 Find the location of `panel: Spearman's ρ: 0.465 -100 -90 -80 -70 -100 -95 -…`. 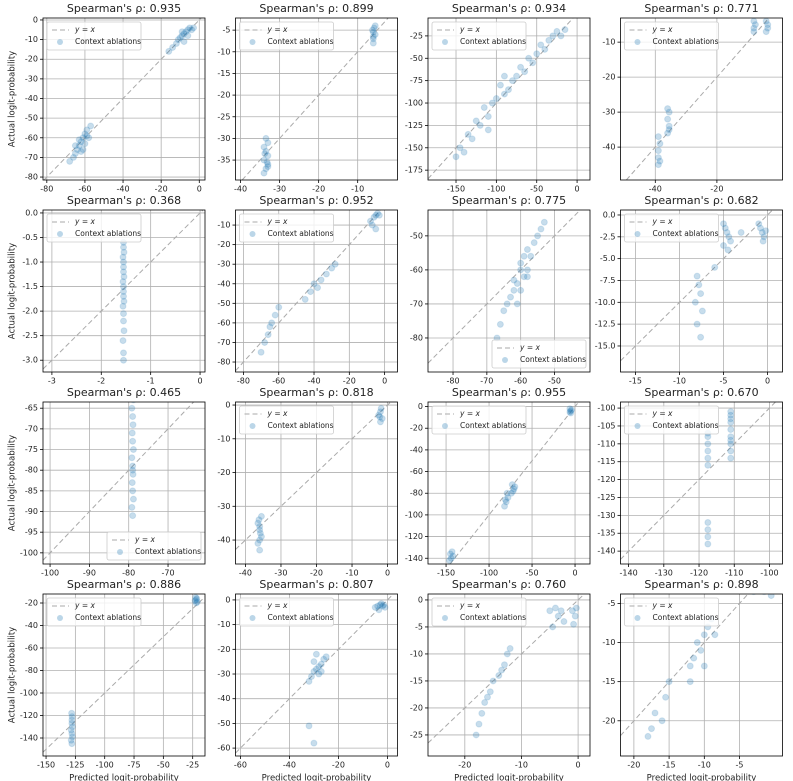

panel: Spearman's ρ: 0.465 -100 -90 -80 -70 -100 -95 -… is located at coordinates (107, 482).